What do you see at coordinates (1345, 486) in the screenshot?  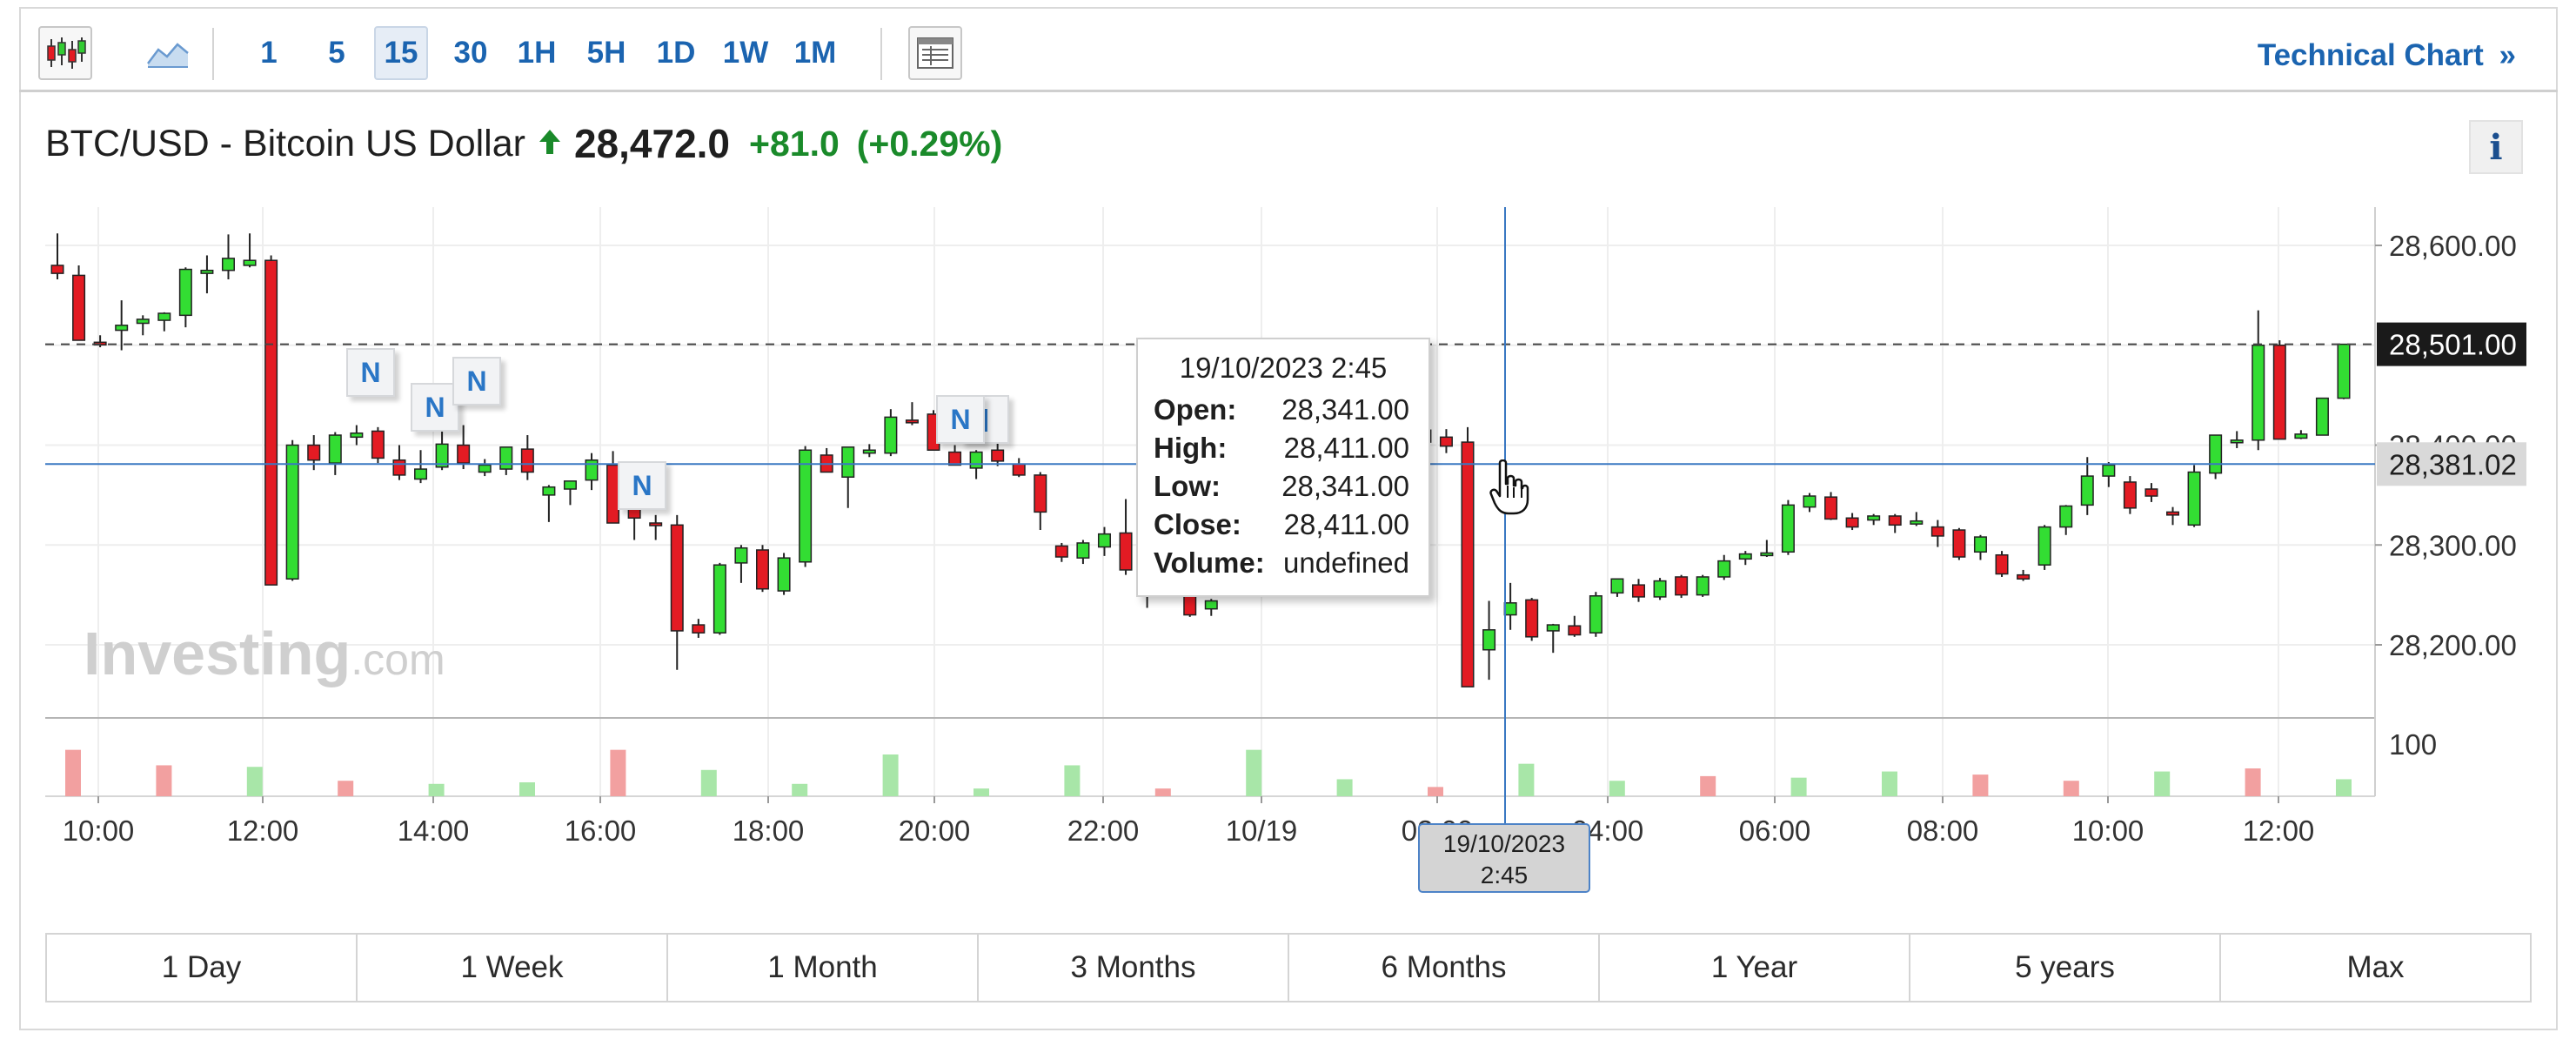 I see `tooltip-value: 28,341.00` at bounding box center [1345, 486].